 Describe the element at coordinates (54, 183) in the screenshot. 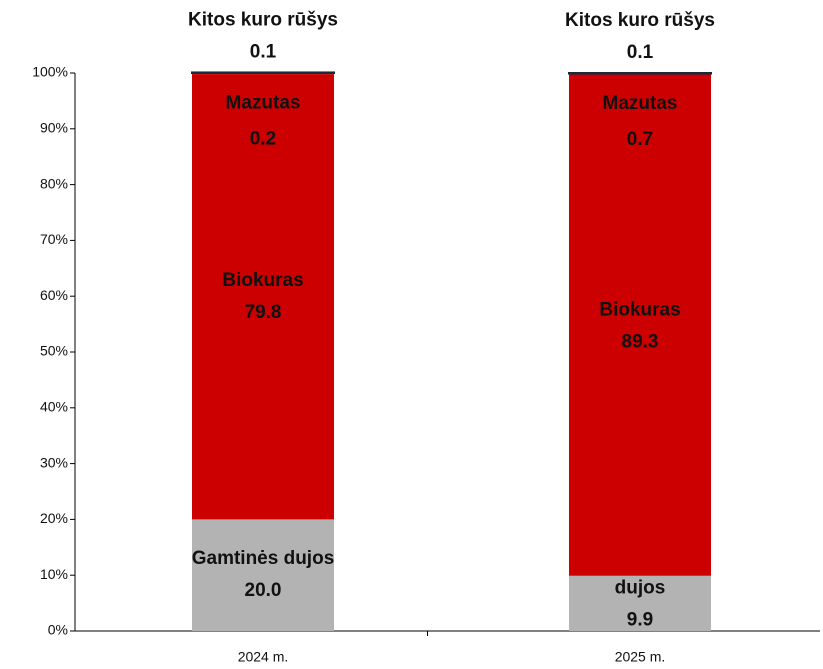

I see `y-tick-label: 80%` at that location.